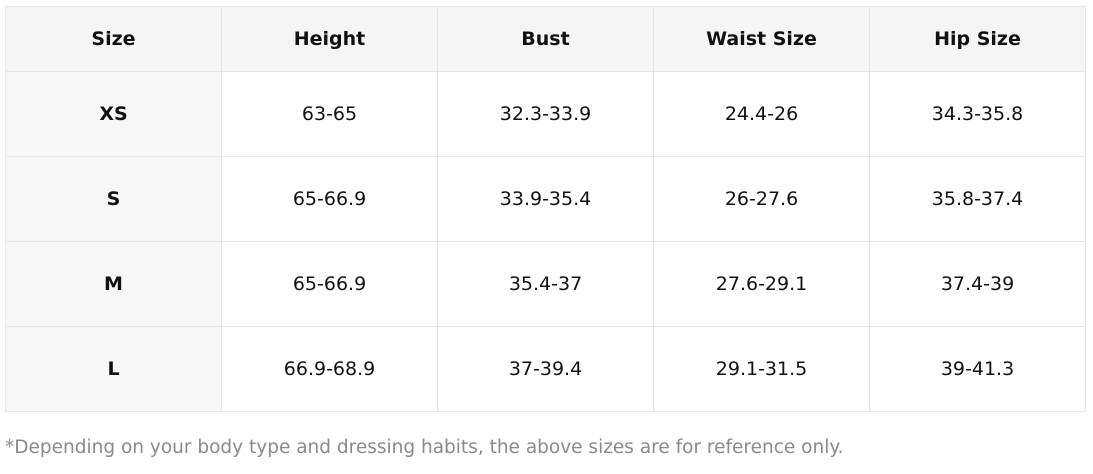 Image resolution: width=1093 pixels, height=474 pixels. What do you see at coordinates (761, 199) in the screenshot?
I see `measure-cell: 26-27.6` at bounding box center [761, 199].